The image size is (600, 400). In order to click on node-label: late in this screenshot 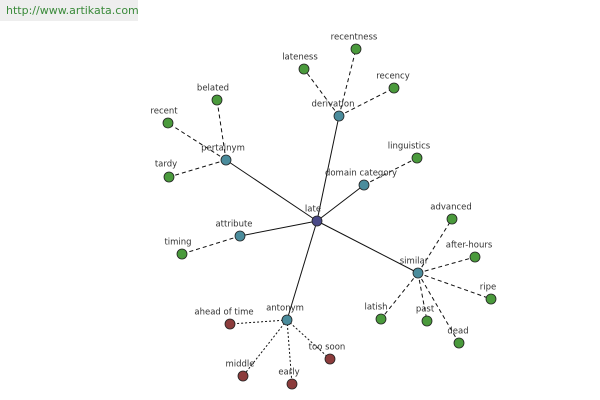, I will do `click(313, 210)`.